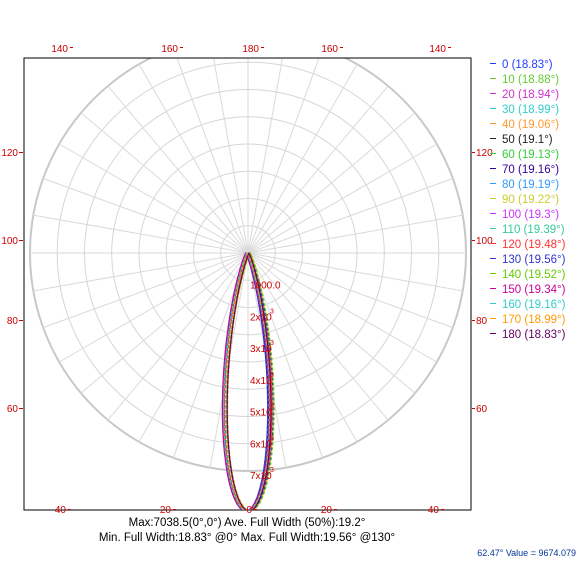  What do you see at coordinates (256, 509) in the screenshot?
I see `tick-marks-bottom` at bounding box center [256, 509].